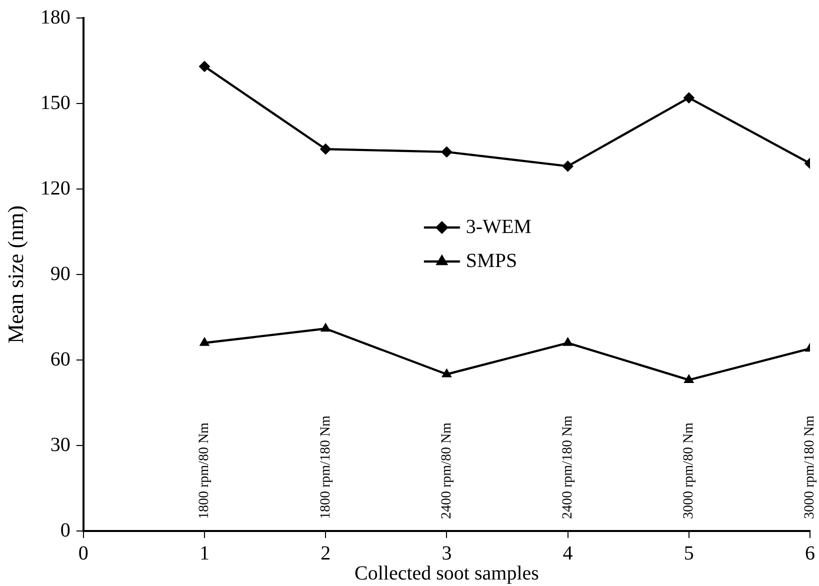 Image resolution: width=819 pixels, height=586 pixels. What do you see at coordinates (810, 553) in the screenshot?
I see `x-tick-label: 6` at bounding box center [810, 553].